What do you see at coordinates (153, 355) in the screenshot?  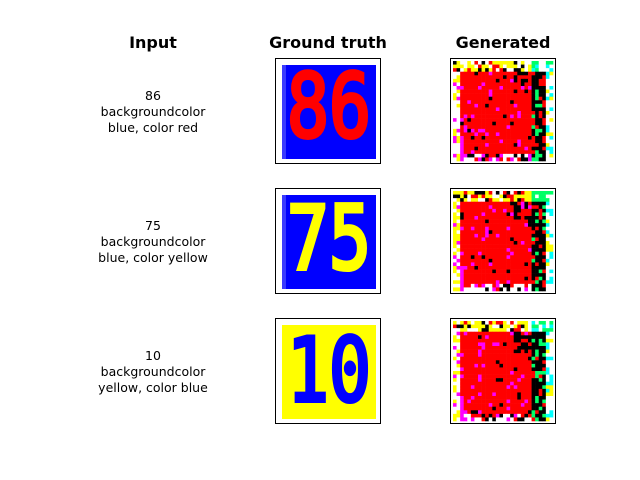 I see `input-number: 10` at bounding box center [153, 355].